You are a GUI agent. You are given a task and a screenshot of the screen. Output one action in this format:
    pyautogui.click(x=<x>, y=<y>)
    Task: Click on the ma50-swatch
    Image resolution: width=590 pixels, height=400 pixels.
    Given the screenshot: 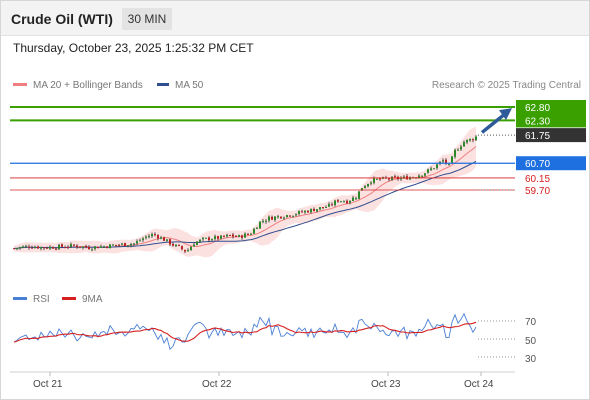 What is the action you would take?
    pyautogui.click(x=163, y=84)
    